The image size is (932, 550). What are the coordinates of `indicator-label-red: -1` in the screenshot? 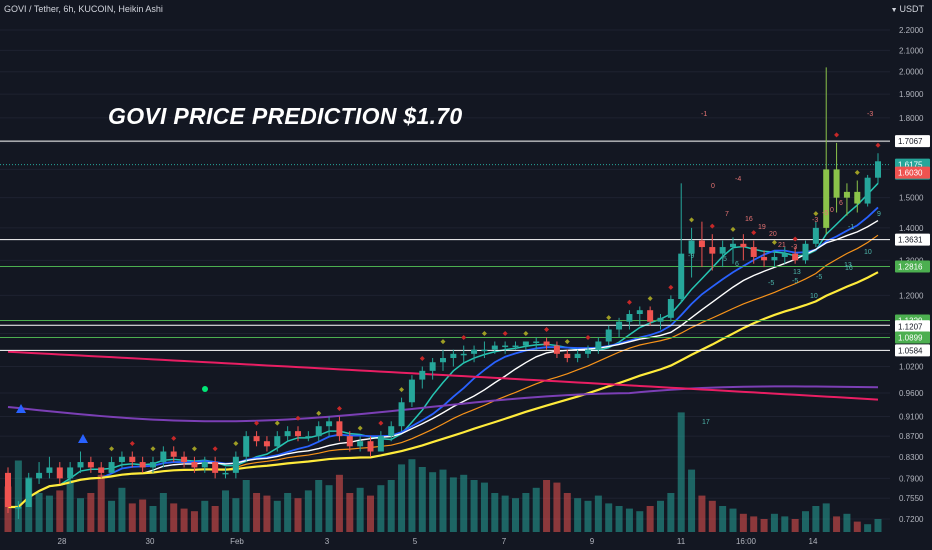 It's located at (704, 114).